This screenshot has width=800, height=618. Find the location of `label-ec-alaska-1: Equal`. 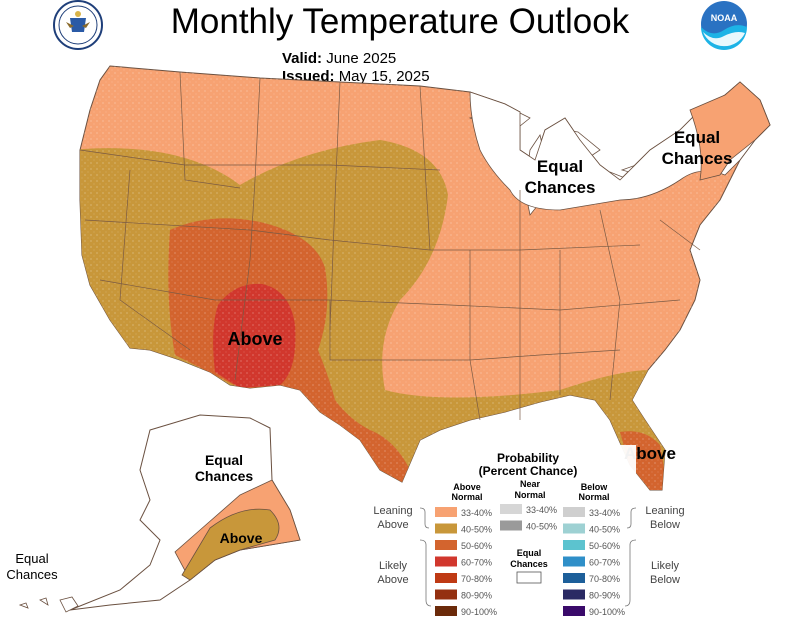

label-ec-alaska-1: Equal is located at coordinates (224, 460).